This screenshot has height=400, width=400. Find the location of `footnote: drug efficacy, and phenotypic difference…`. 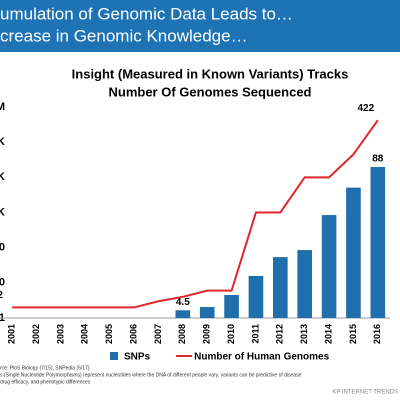

footnote: drug efficacy, and phenotypic difference… is located at coordinates (45, 382).